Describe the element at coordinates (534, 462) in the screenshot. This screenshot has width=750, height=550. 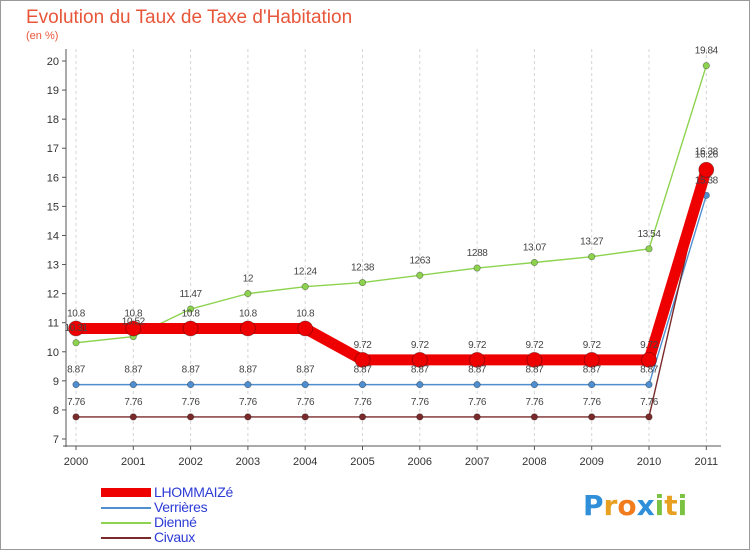
I see `x-tick-label: 2008` at that location.